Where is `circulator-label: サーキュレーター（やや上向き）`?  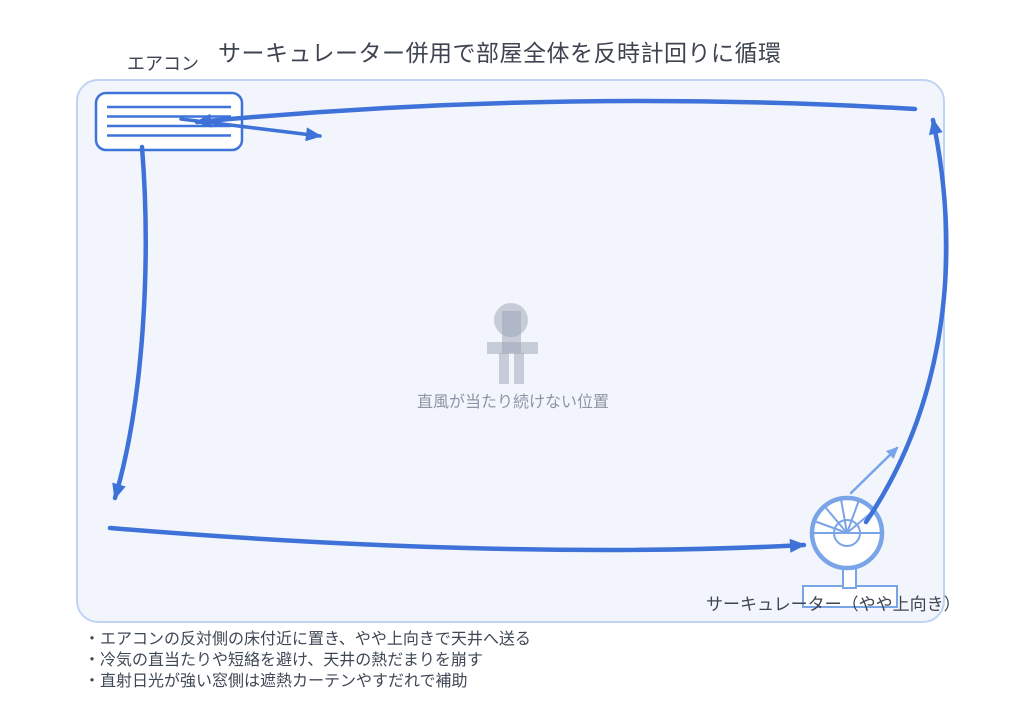 circulator-label: サーキュレーター（やや上向き） is located at coordinates (833, 604).